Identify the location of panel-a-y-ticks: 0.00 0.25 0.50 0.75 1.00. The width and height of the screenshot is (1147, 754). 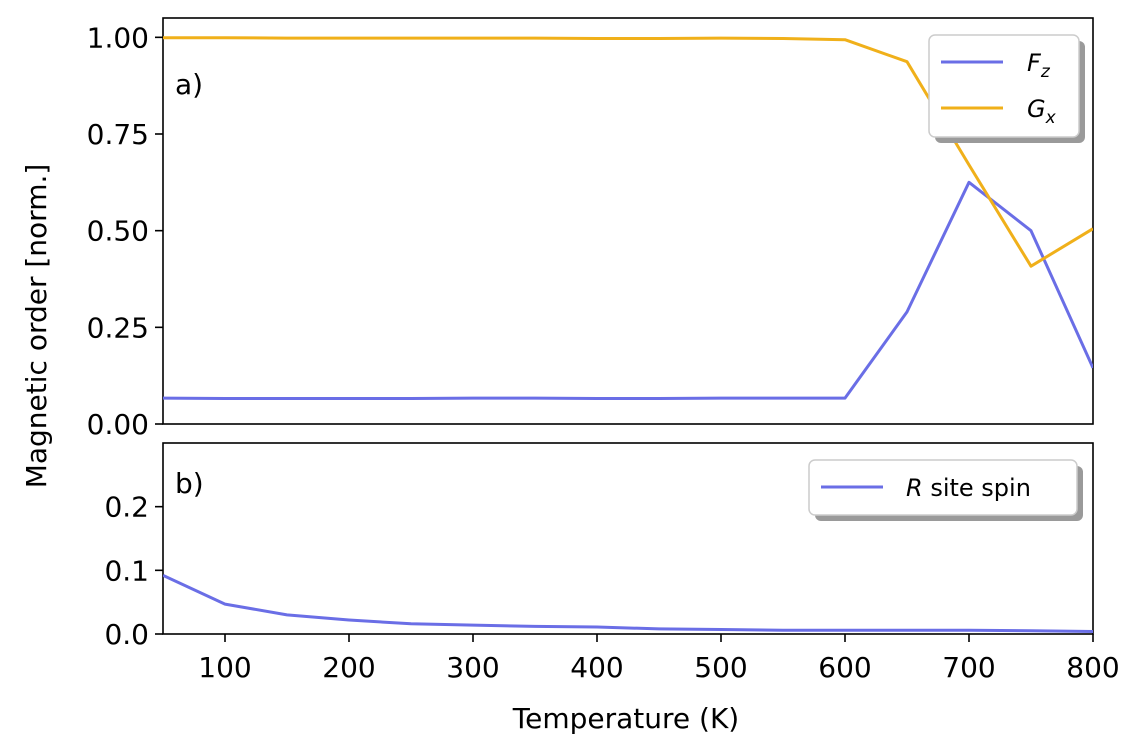
(125, 231).